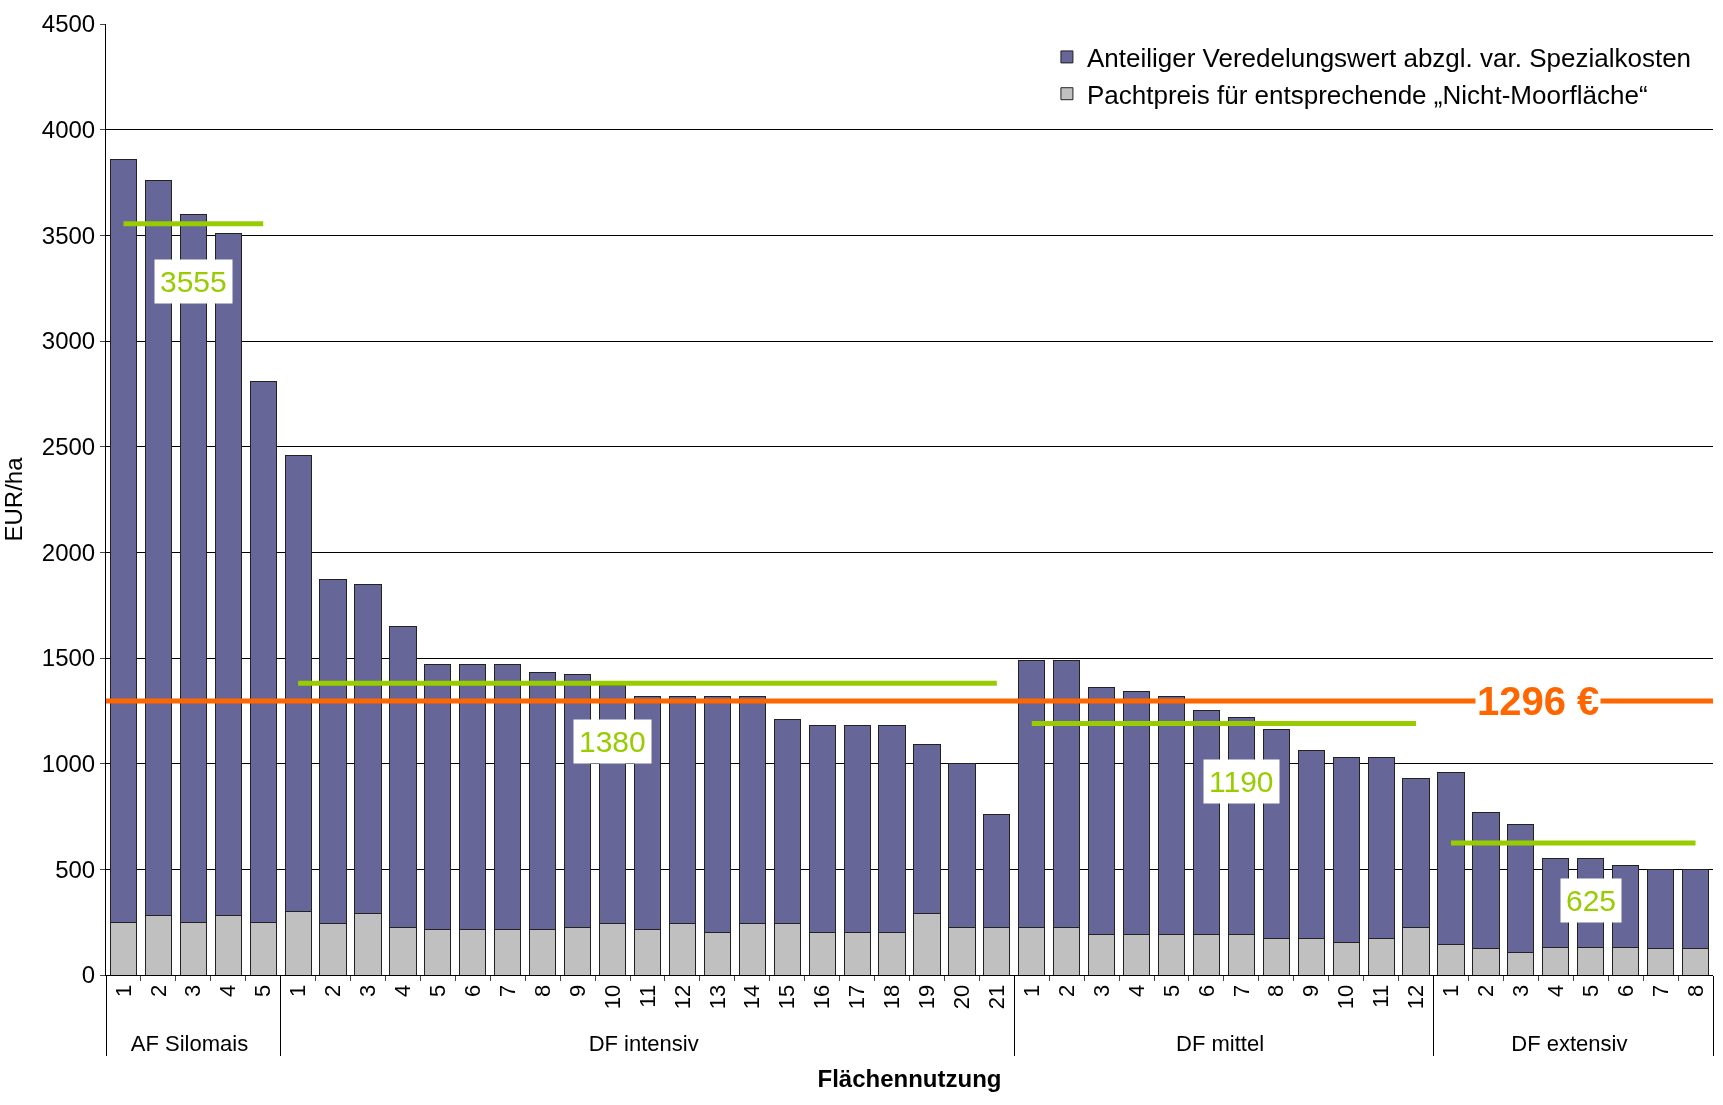 The width and height of the screenshot is (1723, 1105). Describe the element at coordinates (643, 1043) in the screenshot. I see `text: DF intensiv` at that location.